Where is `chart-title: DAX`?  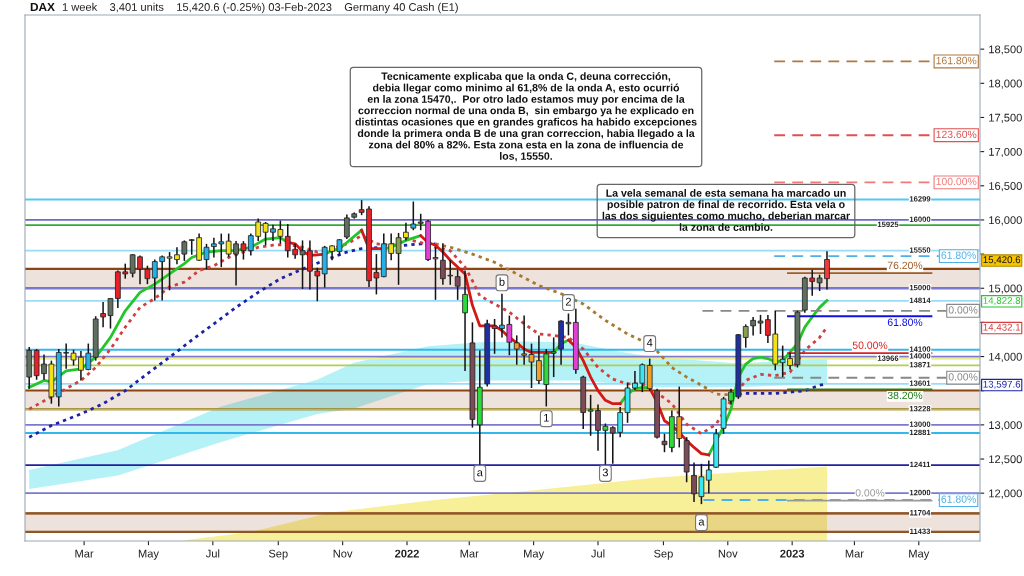 chart-title: DAX is located at coordinates (42, 7).